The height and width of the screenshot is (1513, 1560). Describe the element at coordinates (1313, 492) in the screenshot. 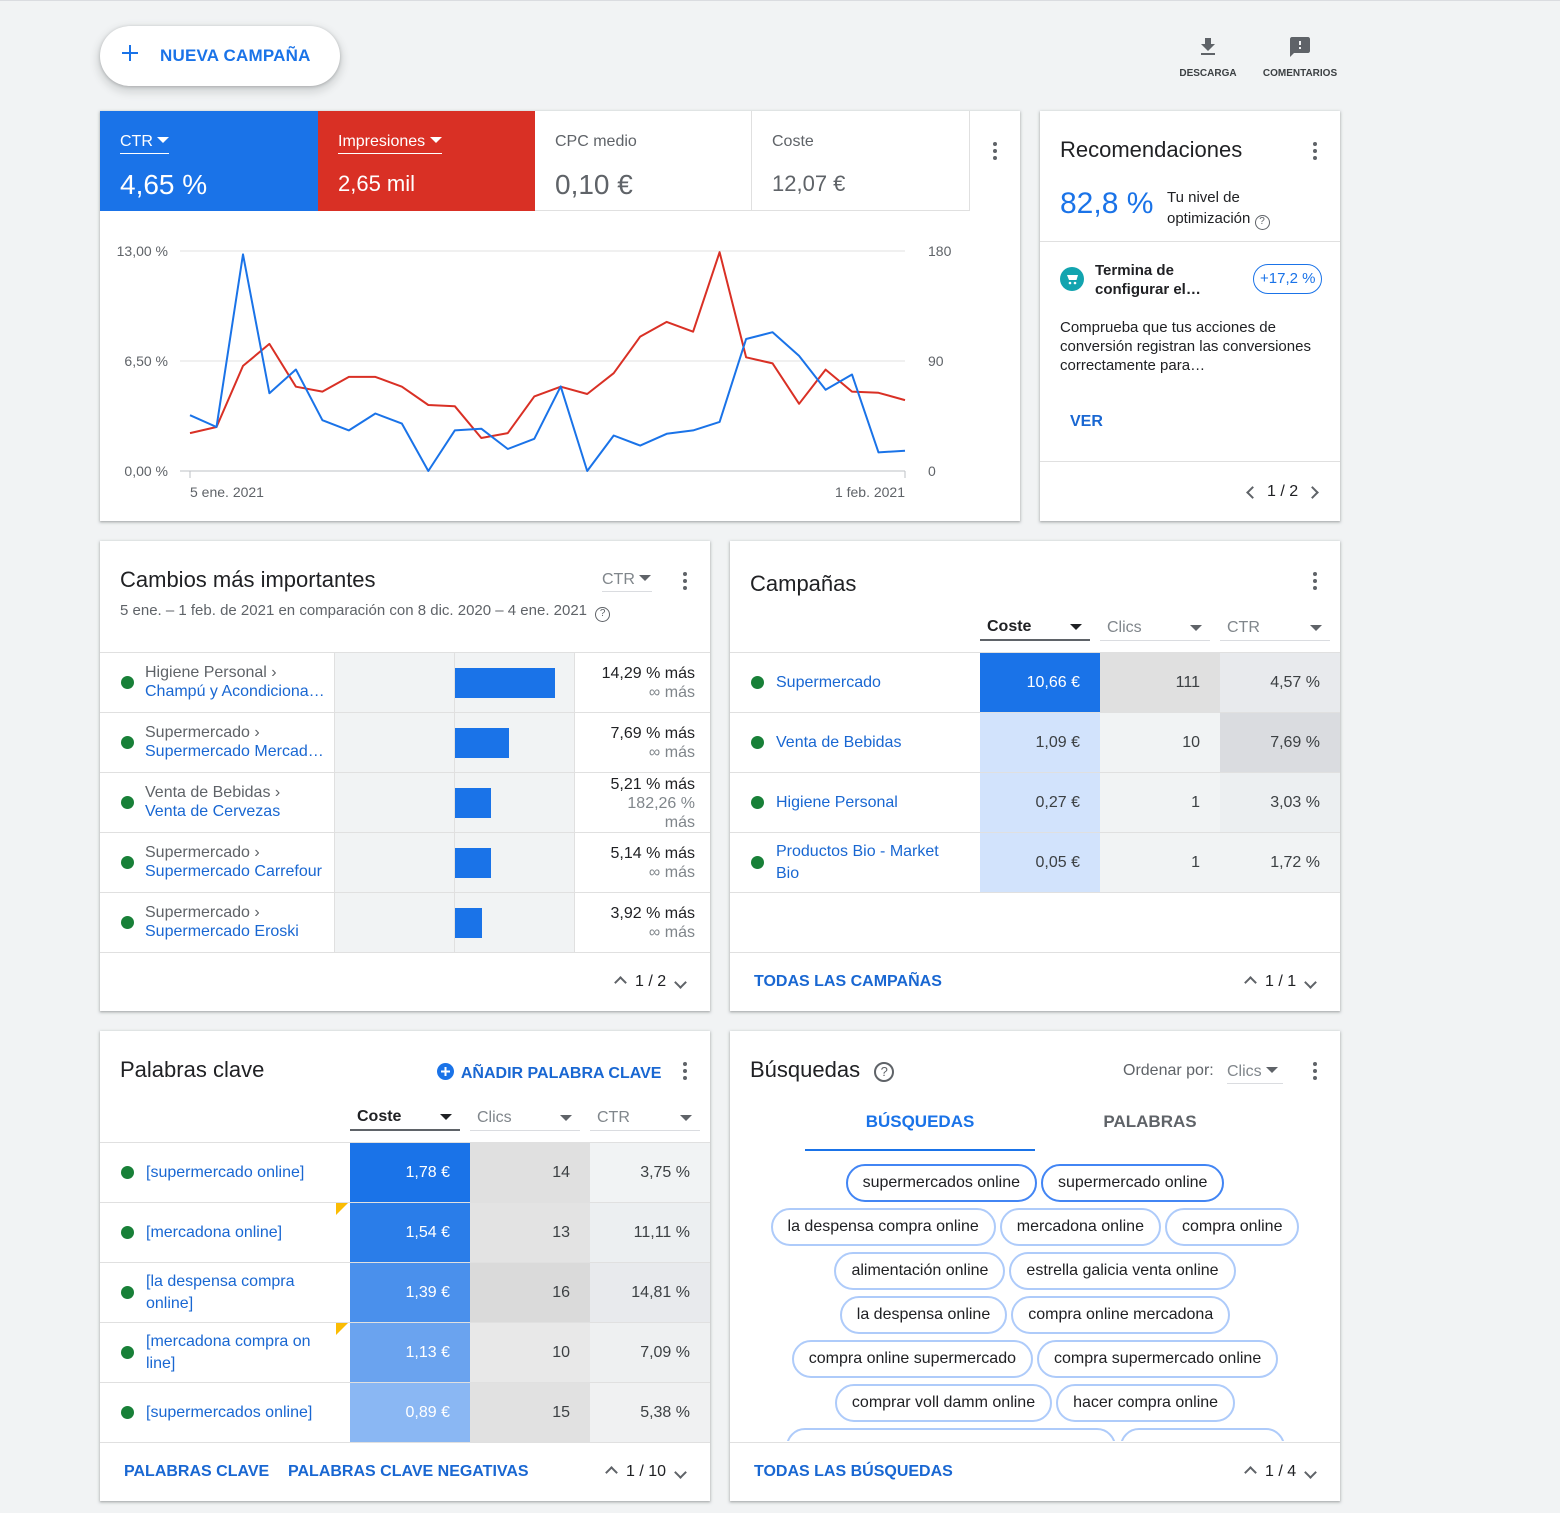

I see `chevron-right-icon` at that location.